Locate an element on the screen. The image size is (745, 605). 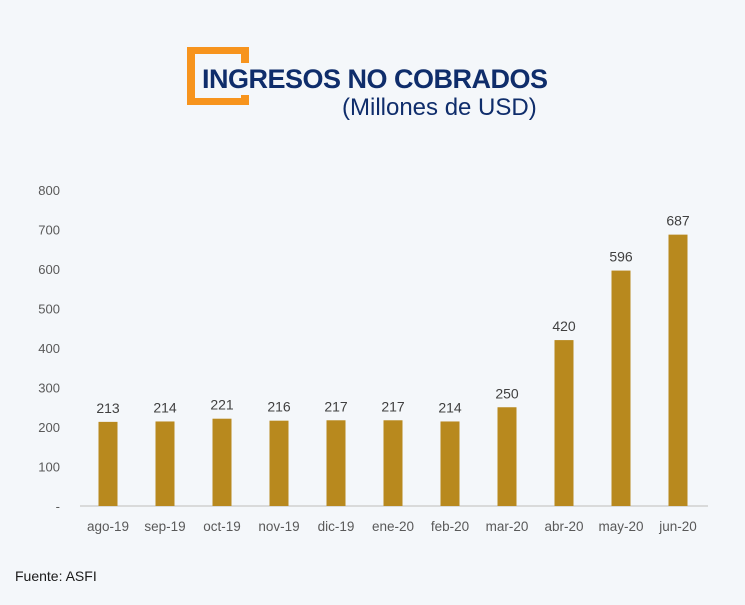
x-tick-label: may-20 is located at coordinates (620, 526).